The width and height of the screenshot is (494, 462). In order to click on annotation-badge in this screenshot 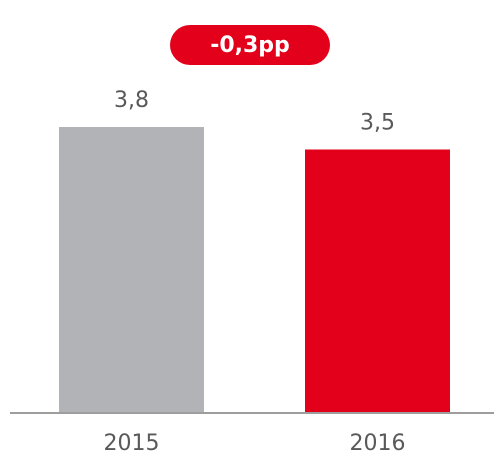, I will do `click(250, 45)`.